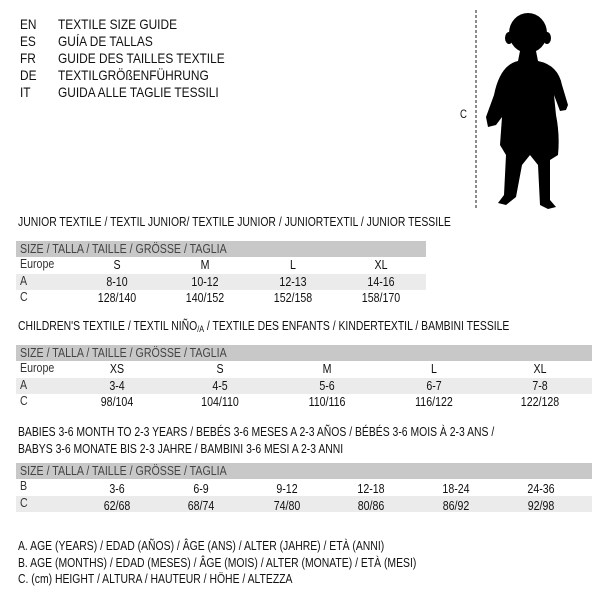 Image resolution: width=600 pixels, height=600 pixels. Describe the element at coordinates (117, 402) in the screenshot. I see `table-cell: 98/104` at that location.